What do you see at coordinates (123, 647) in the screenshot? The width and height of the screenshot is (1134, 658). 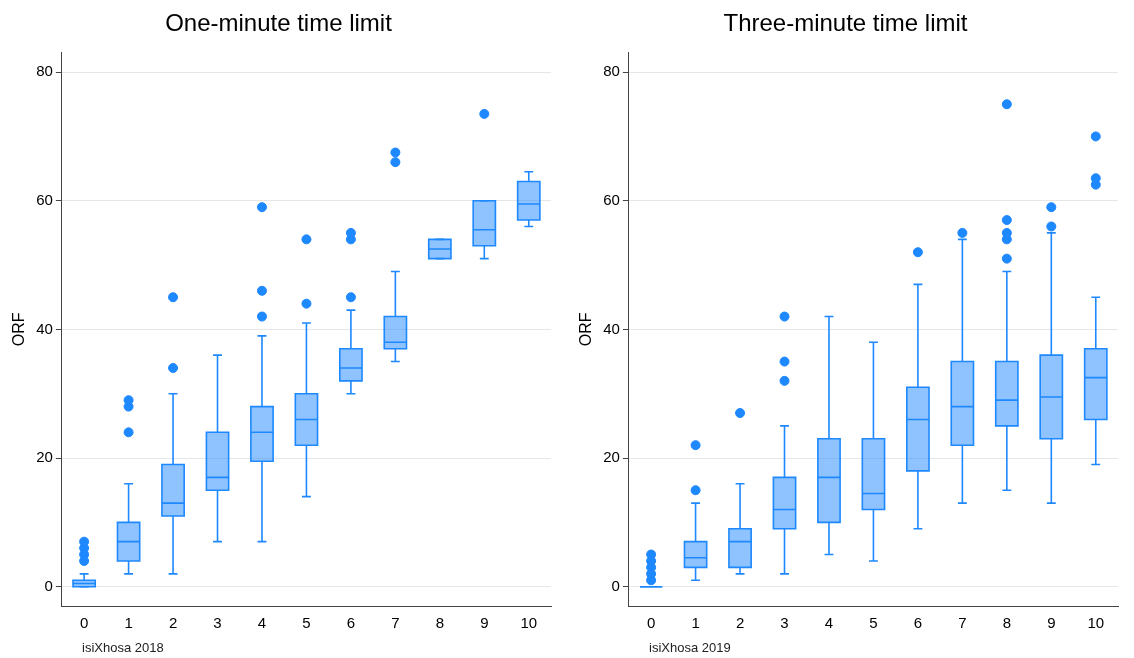 I see `text: isiXhosa 2018` at bounding box center [123, 647].